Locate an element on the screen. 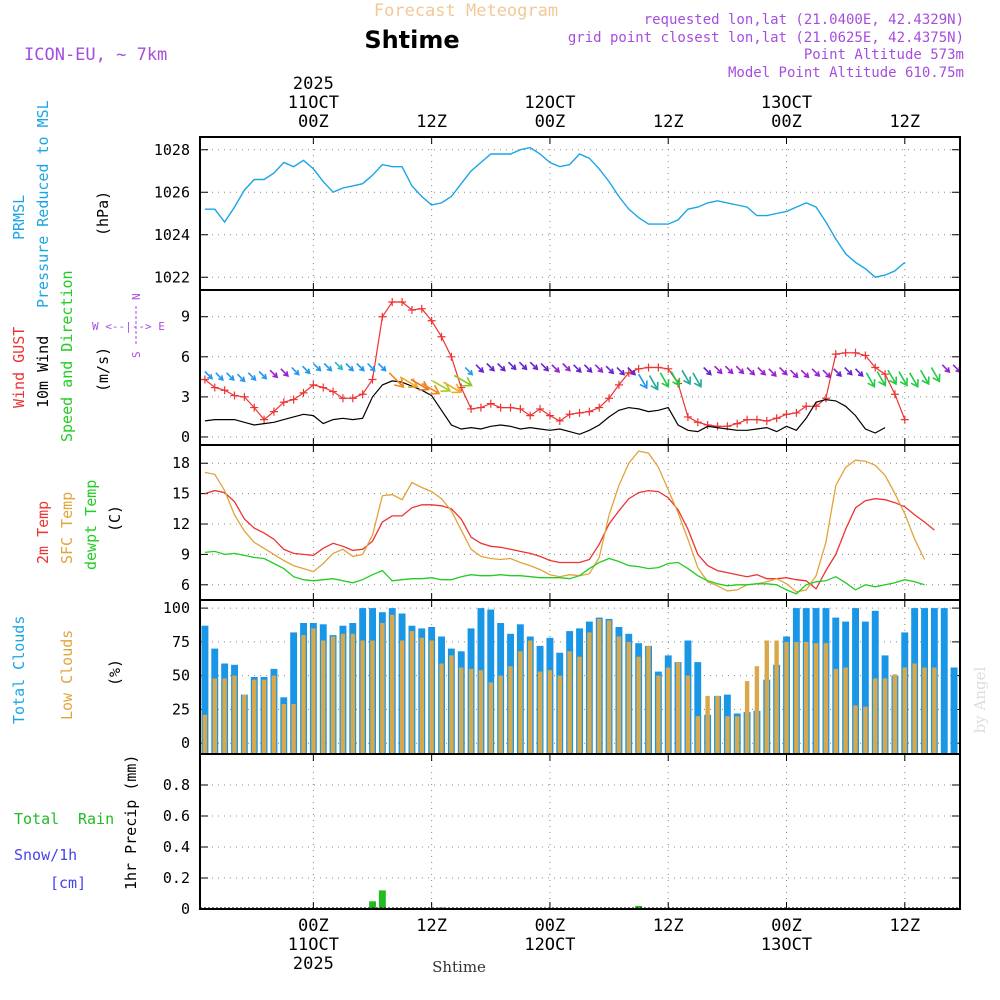 The image size is (1000, 1000). time-axis-top-label: 13OCT is located at coordinates (786, 103).